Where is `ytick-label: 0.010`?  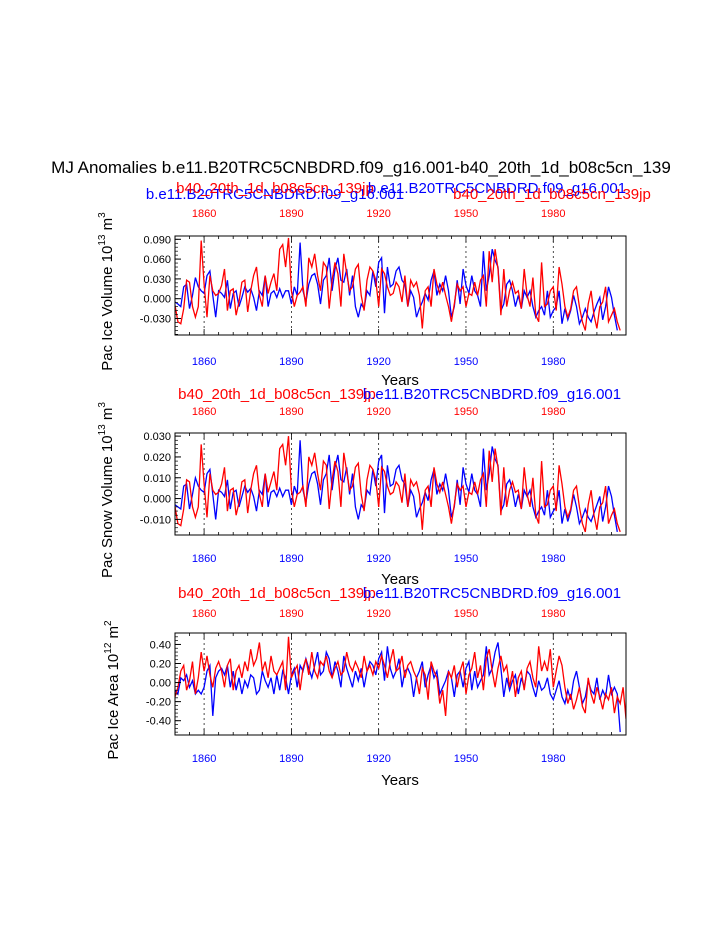 ytick-label: 0.010 is located at coordinates (157, 479).